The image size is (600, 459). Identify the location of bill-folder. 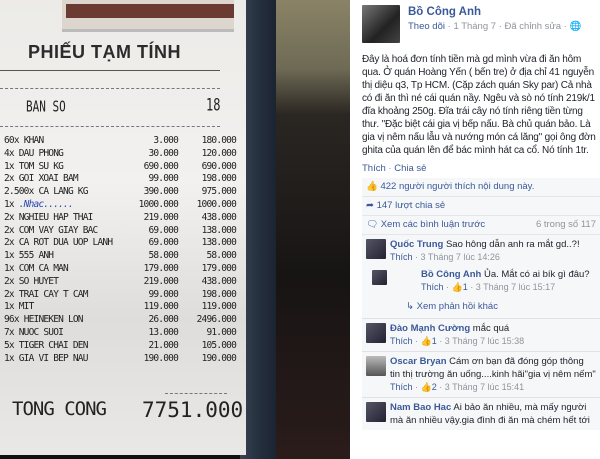
(258, 229).